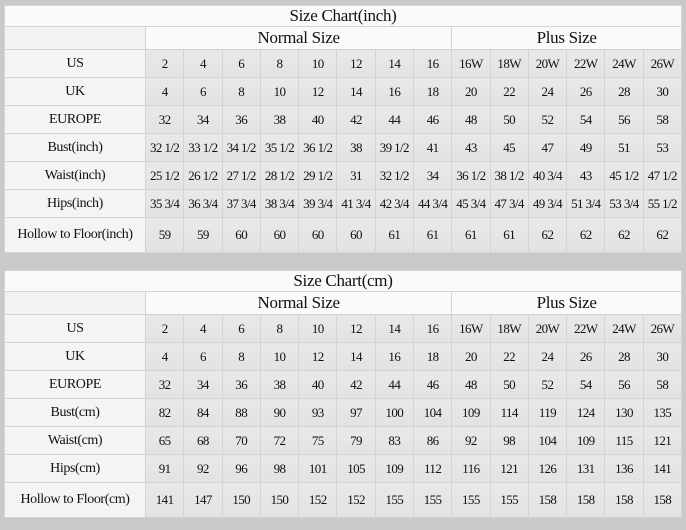 The image size is (686, 530). Describe the element at coordinates (662, 147) in the screenshot. I see `size-cell: 53` at that location.